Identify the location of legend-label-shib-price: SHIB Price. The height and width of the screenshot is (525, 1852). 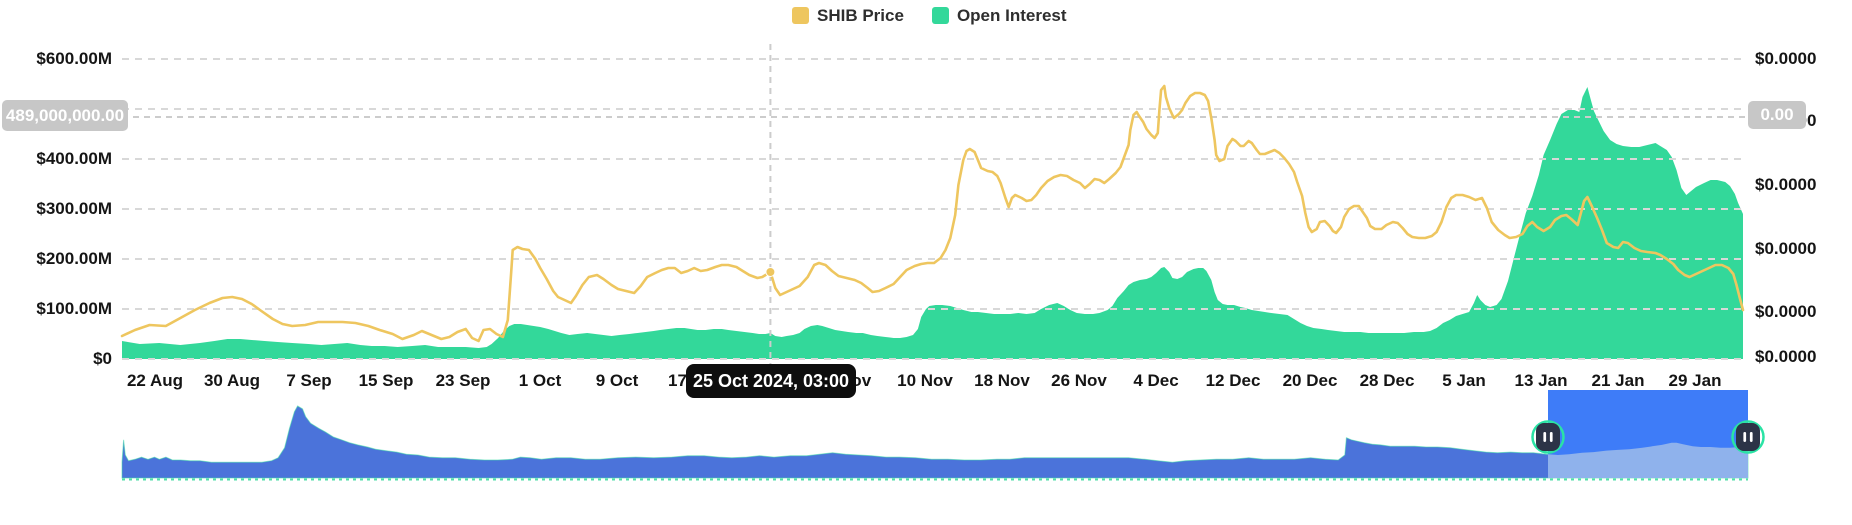
(860, 15).